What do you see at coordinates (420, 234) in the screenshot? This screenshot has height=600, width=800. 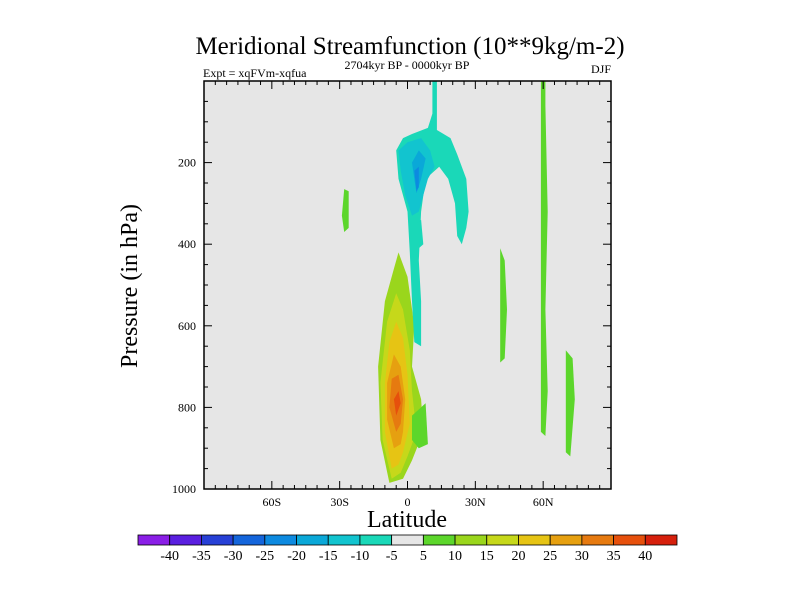 I see `region-negative-blob-south` at bounding box center [420, 234].